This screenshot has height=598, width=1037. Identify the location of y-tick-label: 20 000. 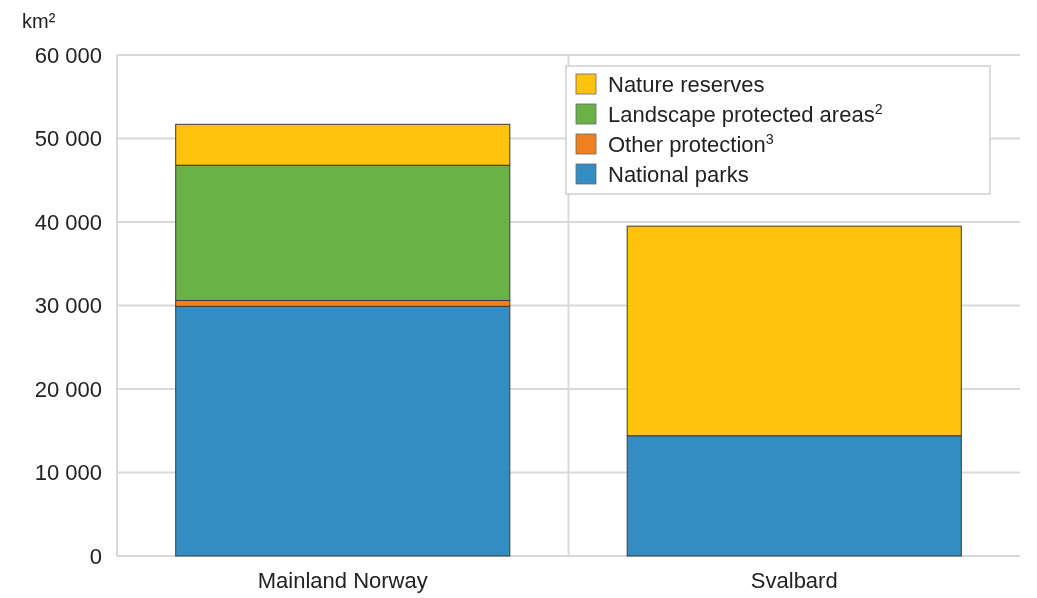
(68, 389).